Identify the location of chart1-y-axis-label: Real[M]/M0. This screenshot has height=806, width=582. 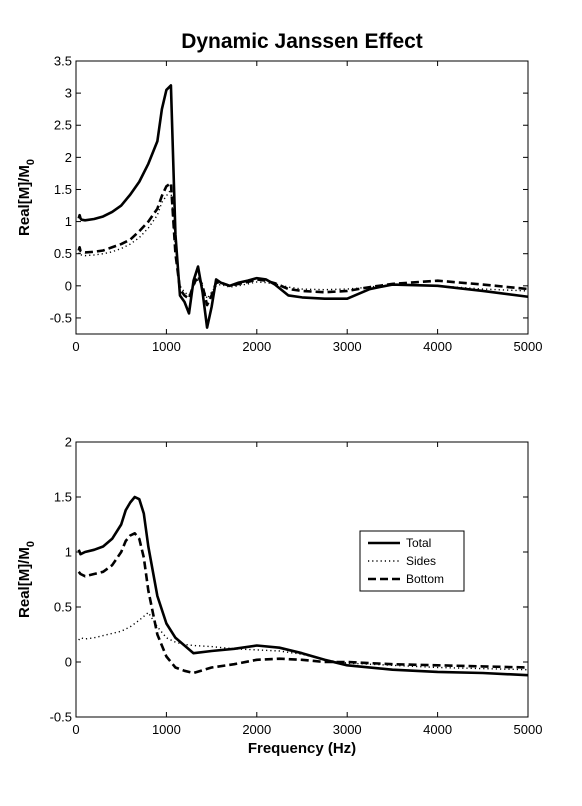
(26, 579).